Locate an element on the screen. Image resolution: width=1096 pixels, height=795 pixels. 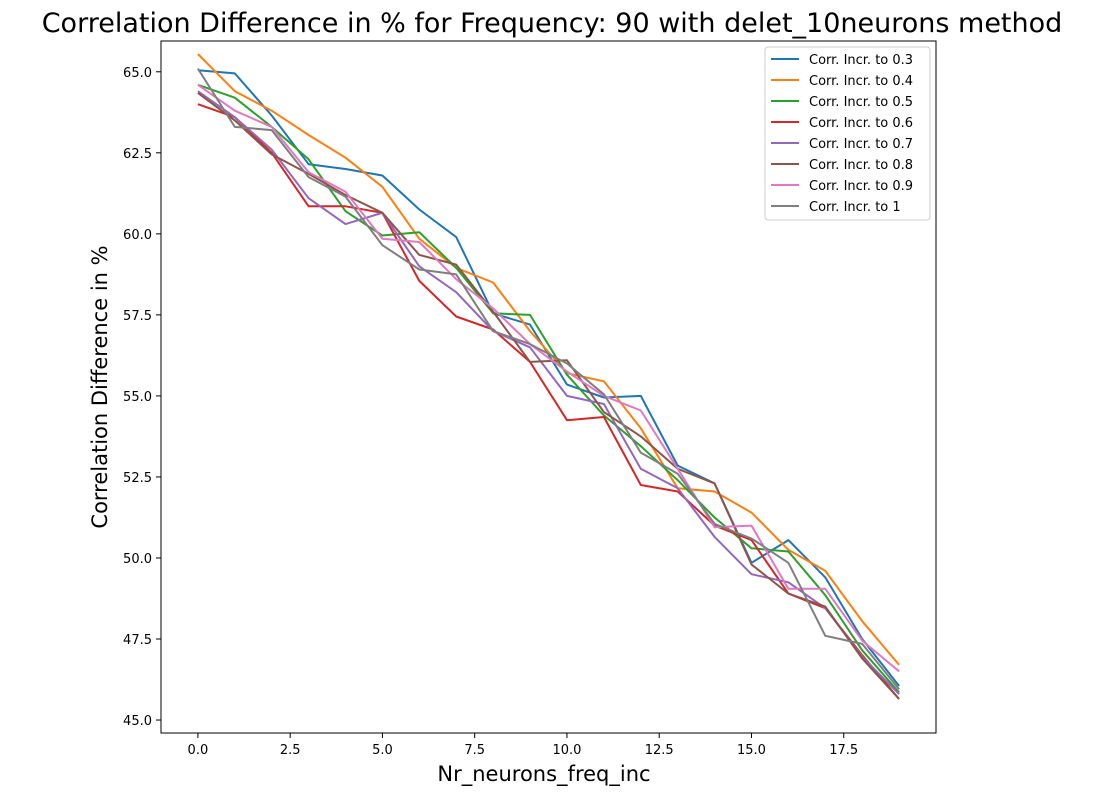
y-tick-label: 52.5 is located at coordinates (137, 478).